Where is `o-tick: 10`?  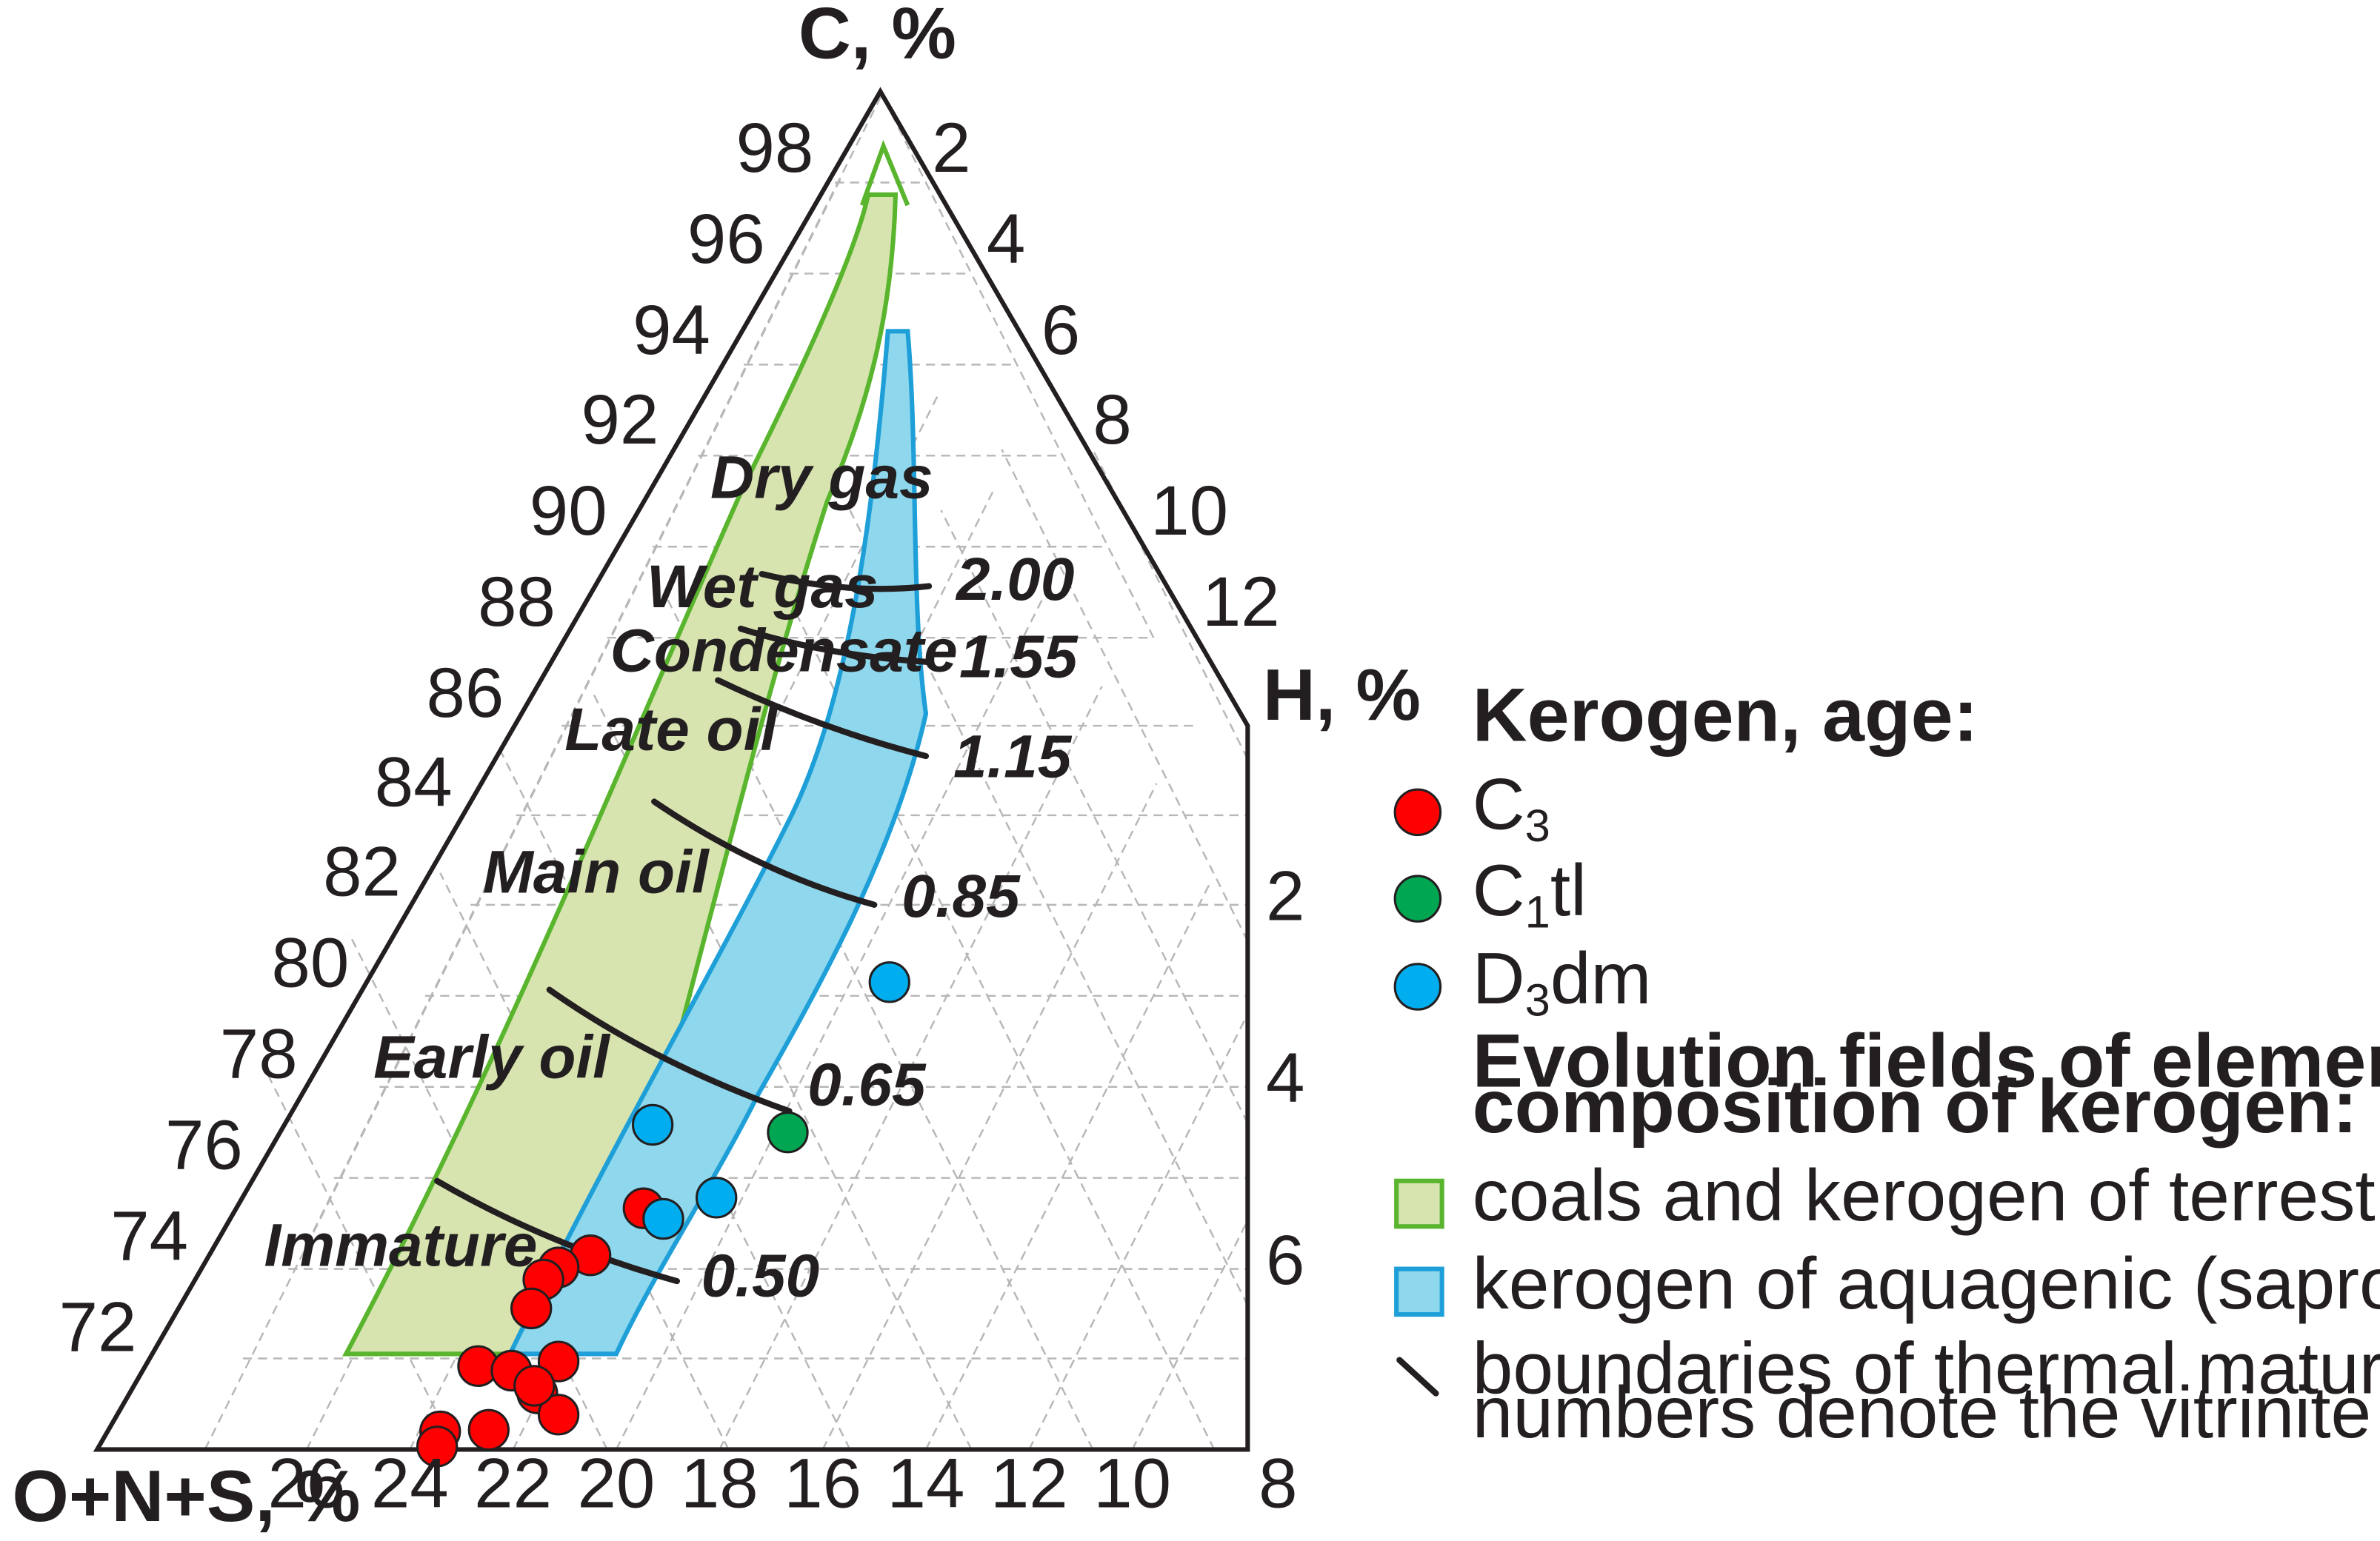 o-tick: 10 is located at coordinates (1132, 1483).